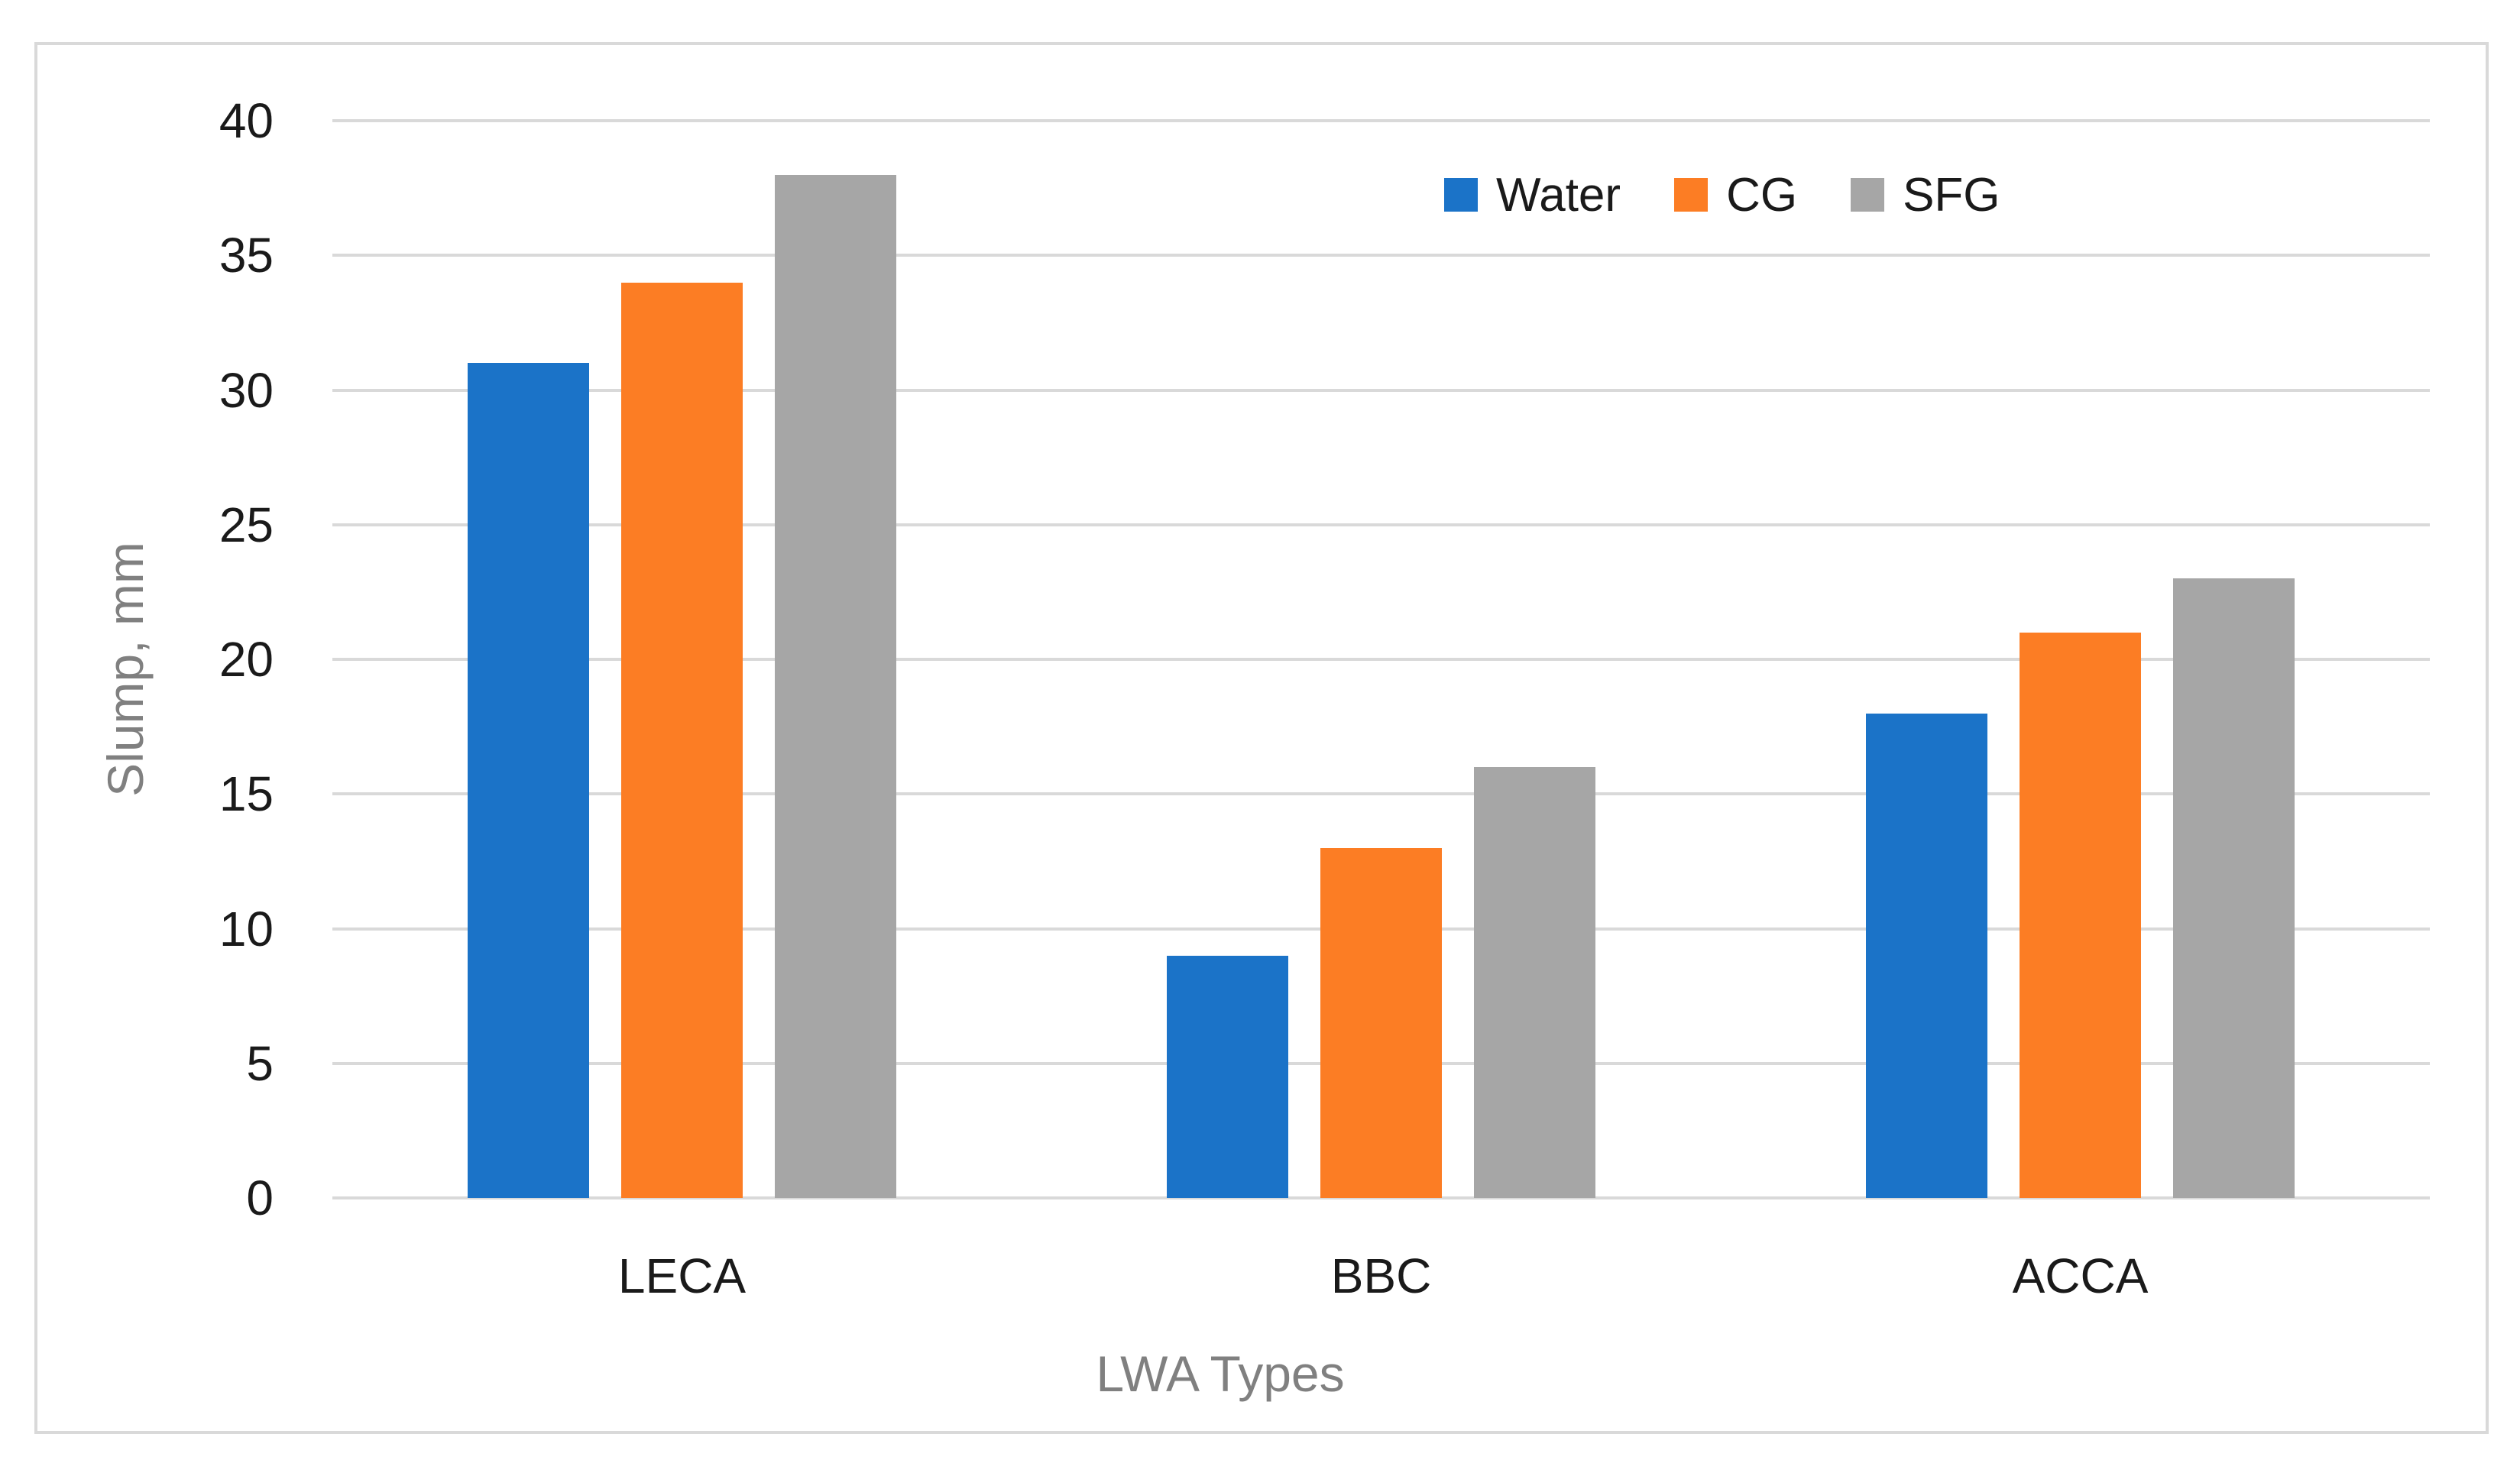 The width and height of the screenshot is (2520, 1473). Describe the element at coordinates (260, 1063) in the screenshot. I see `y-tick-label-5: 5` at that location.